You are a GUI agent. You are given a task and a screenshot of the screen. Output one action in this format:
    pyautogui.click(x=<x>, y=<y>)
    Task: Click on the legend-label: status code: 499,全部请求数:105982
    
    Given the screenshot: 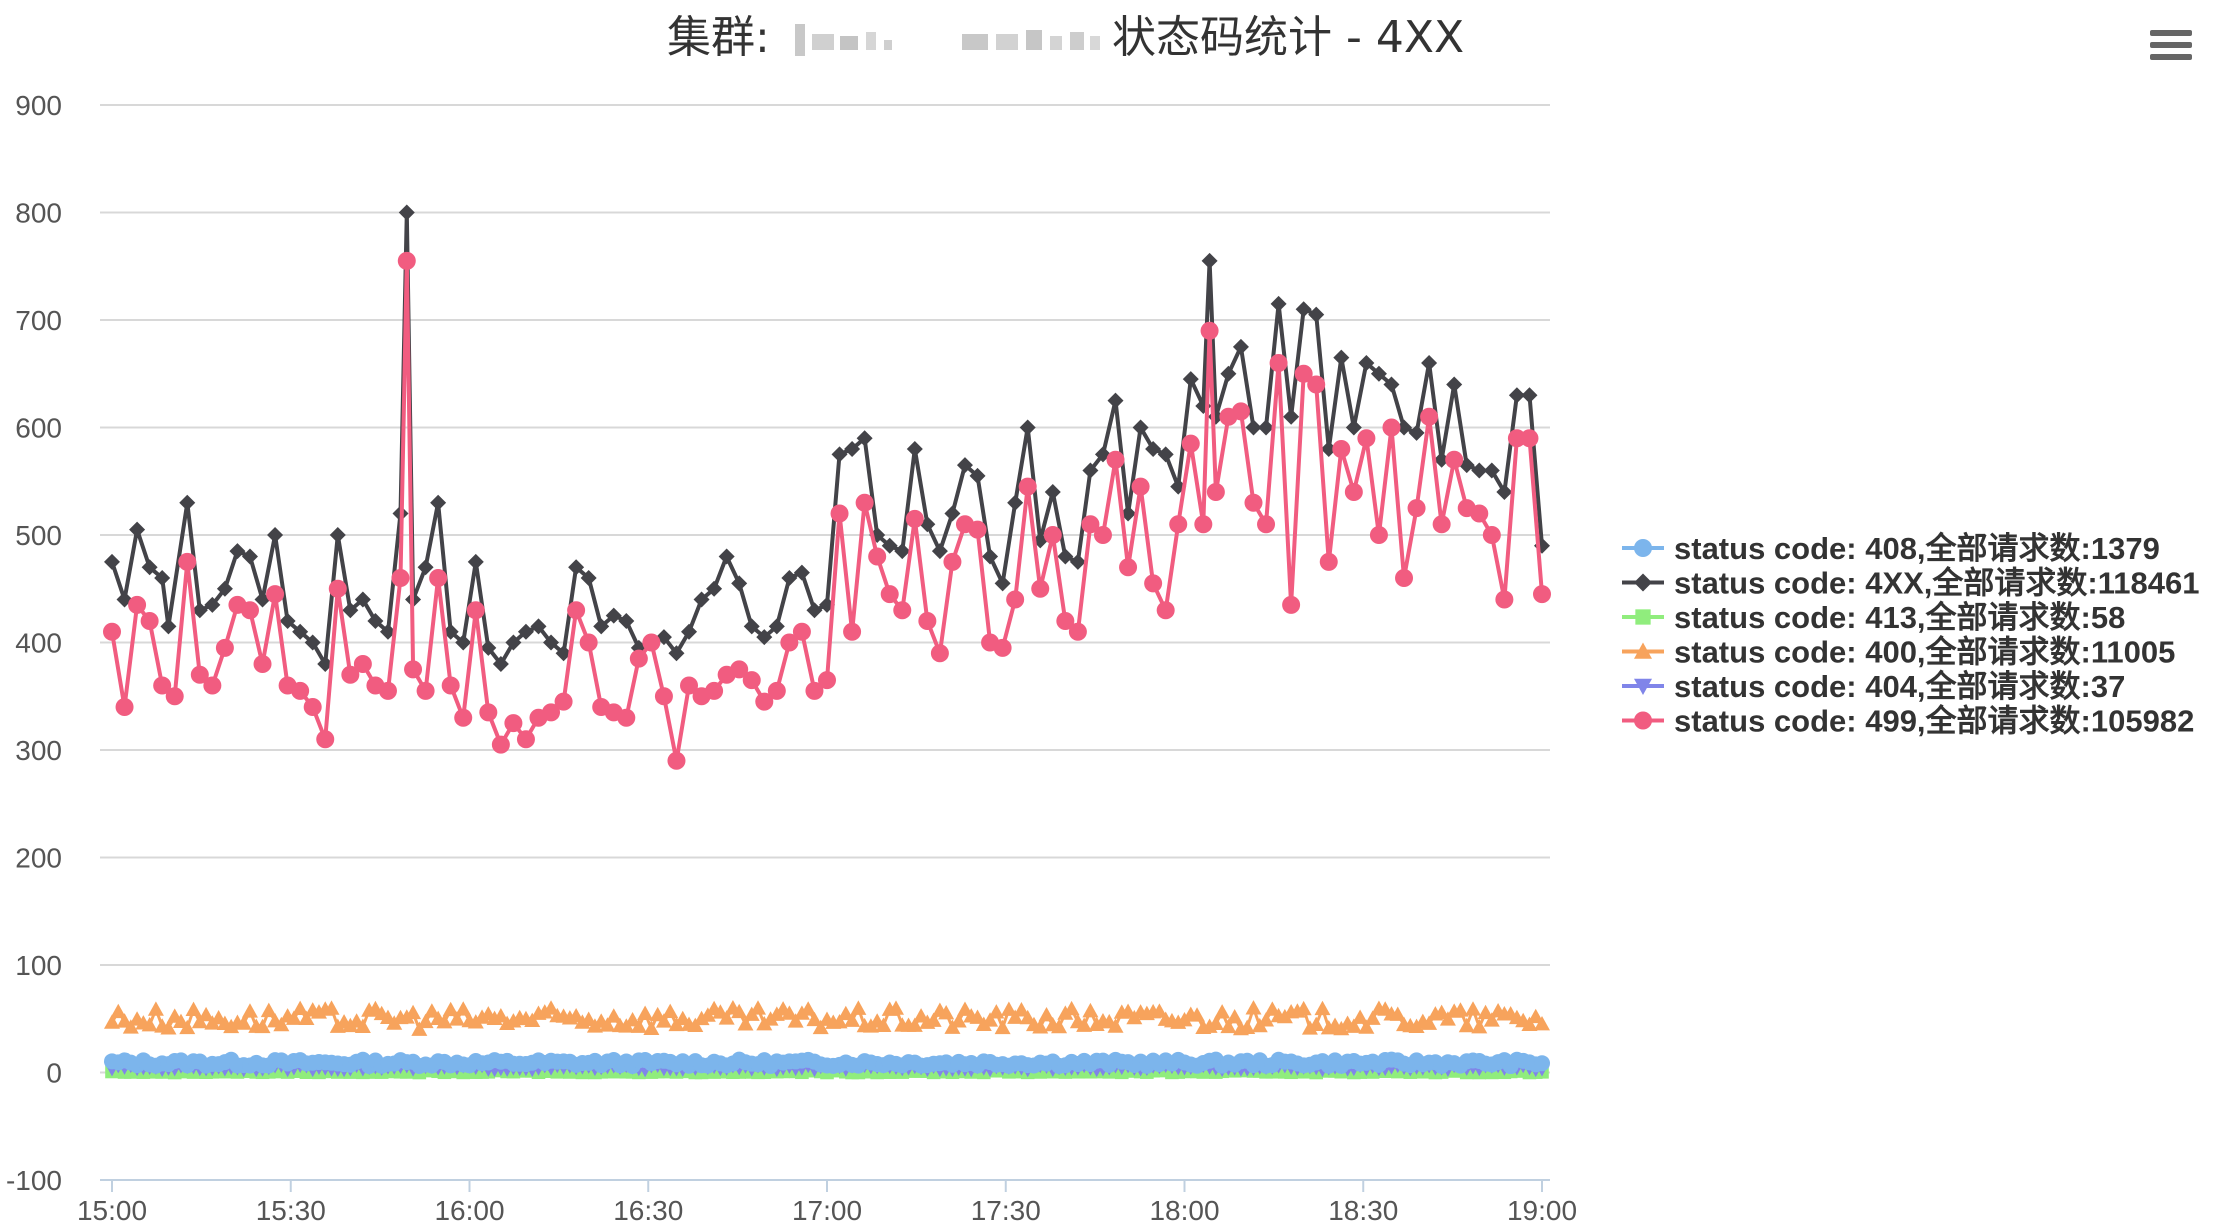 What is the action you would take?
    pyautogui.click(x=1934, y=721)
    